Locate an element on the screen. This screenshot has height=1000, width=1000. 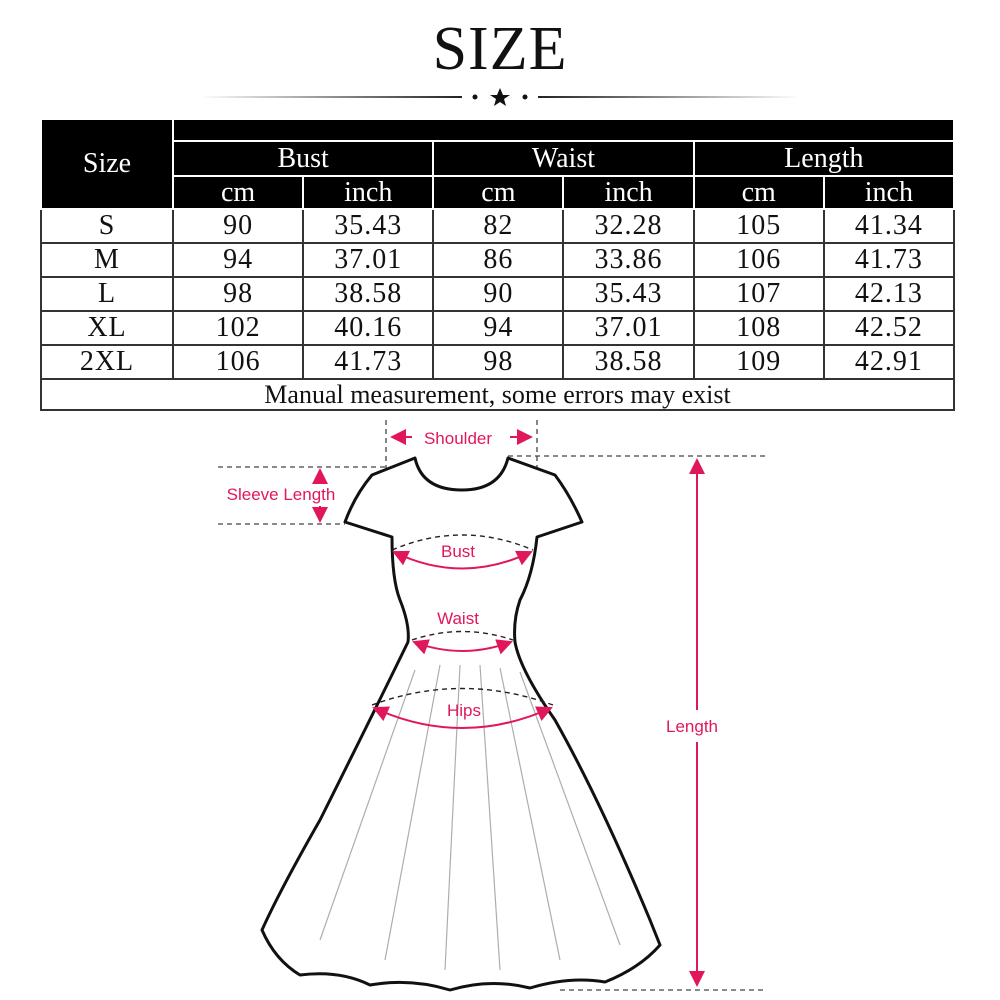
value-cell: 42.52 is located at coordinates (889, 328).